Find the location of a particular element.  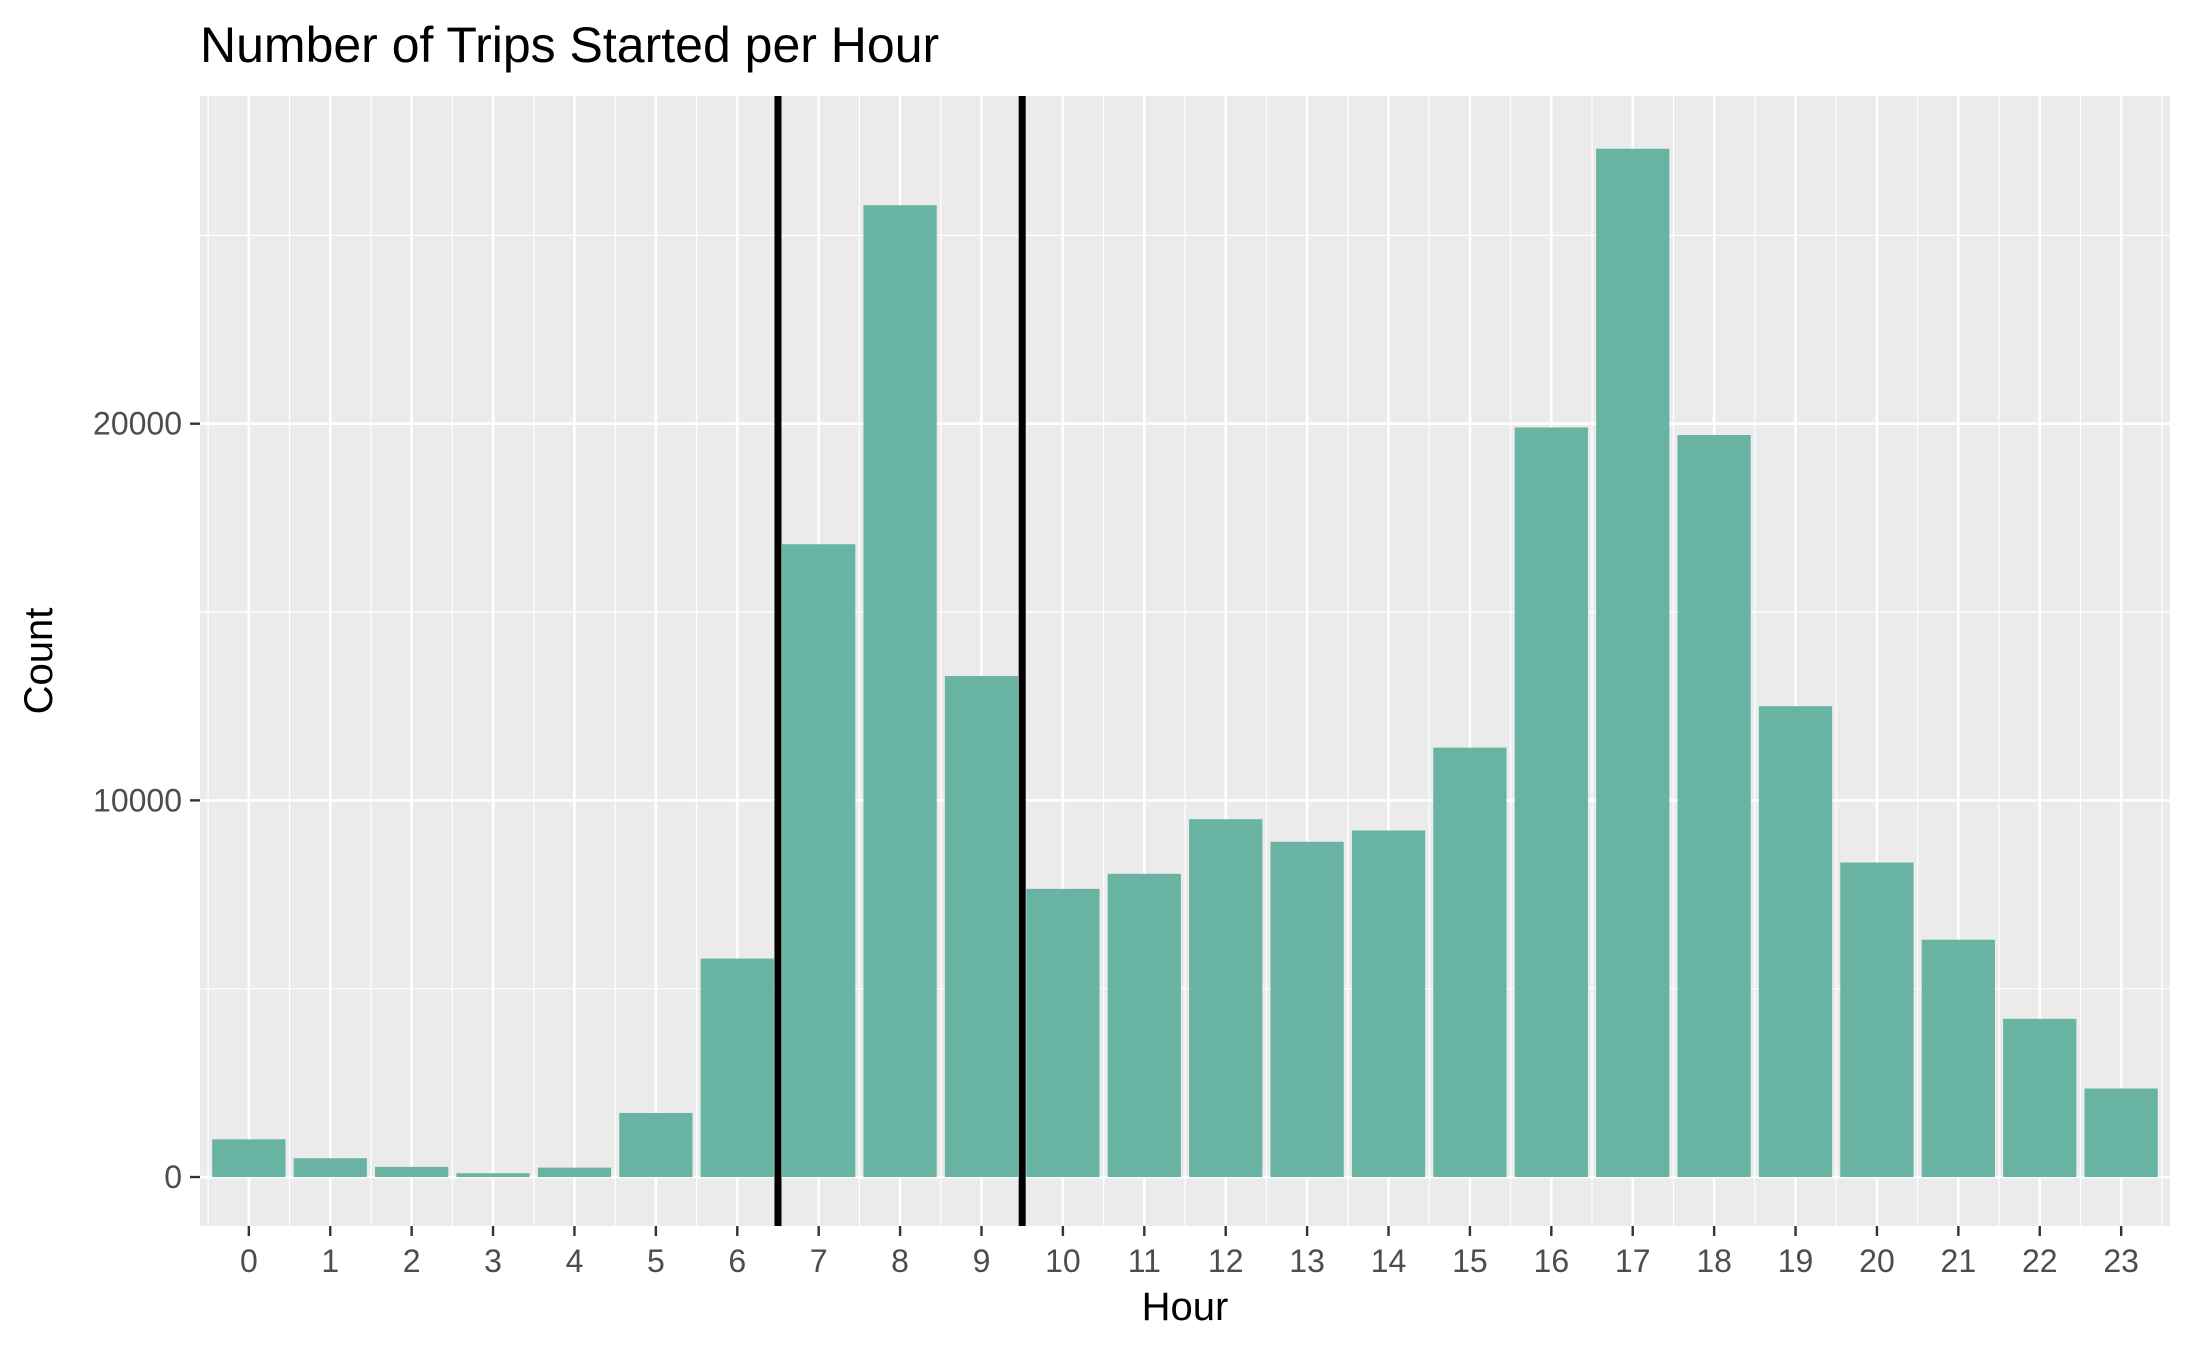

x-tick-label: 2 is located at coordinates (412, 1261).